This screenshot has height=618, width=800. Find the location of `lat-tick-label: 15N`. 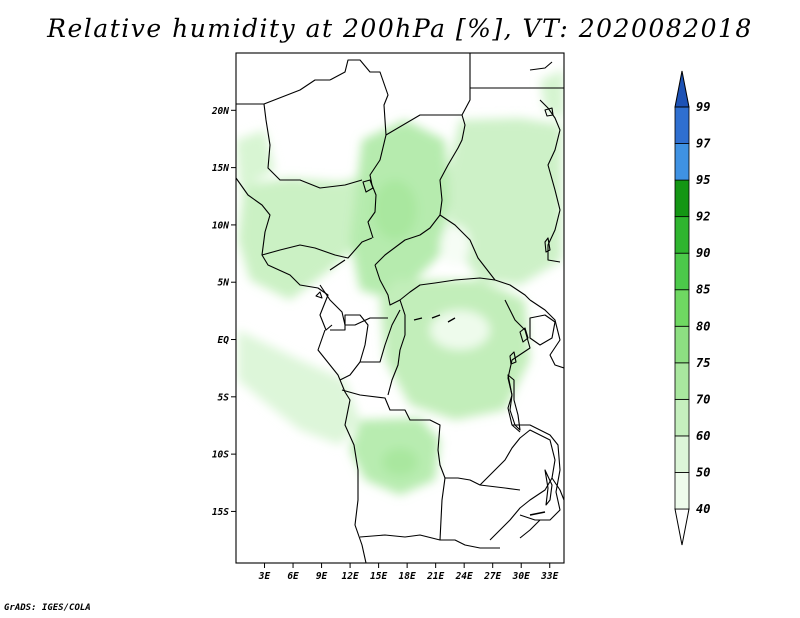

lat-tick-label: 15N is located at coordinates (220, 168).